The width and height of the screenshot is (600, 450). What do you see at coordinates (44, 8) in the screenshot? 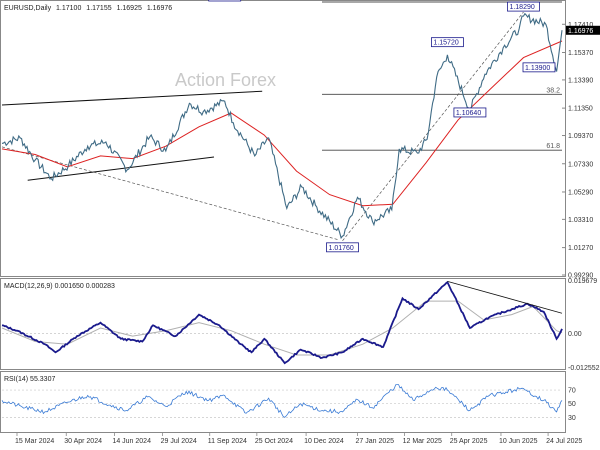
I see `price-header-timeframe: Daily` at bounding box center [44, 8].